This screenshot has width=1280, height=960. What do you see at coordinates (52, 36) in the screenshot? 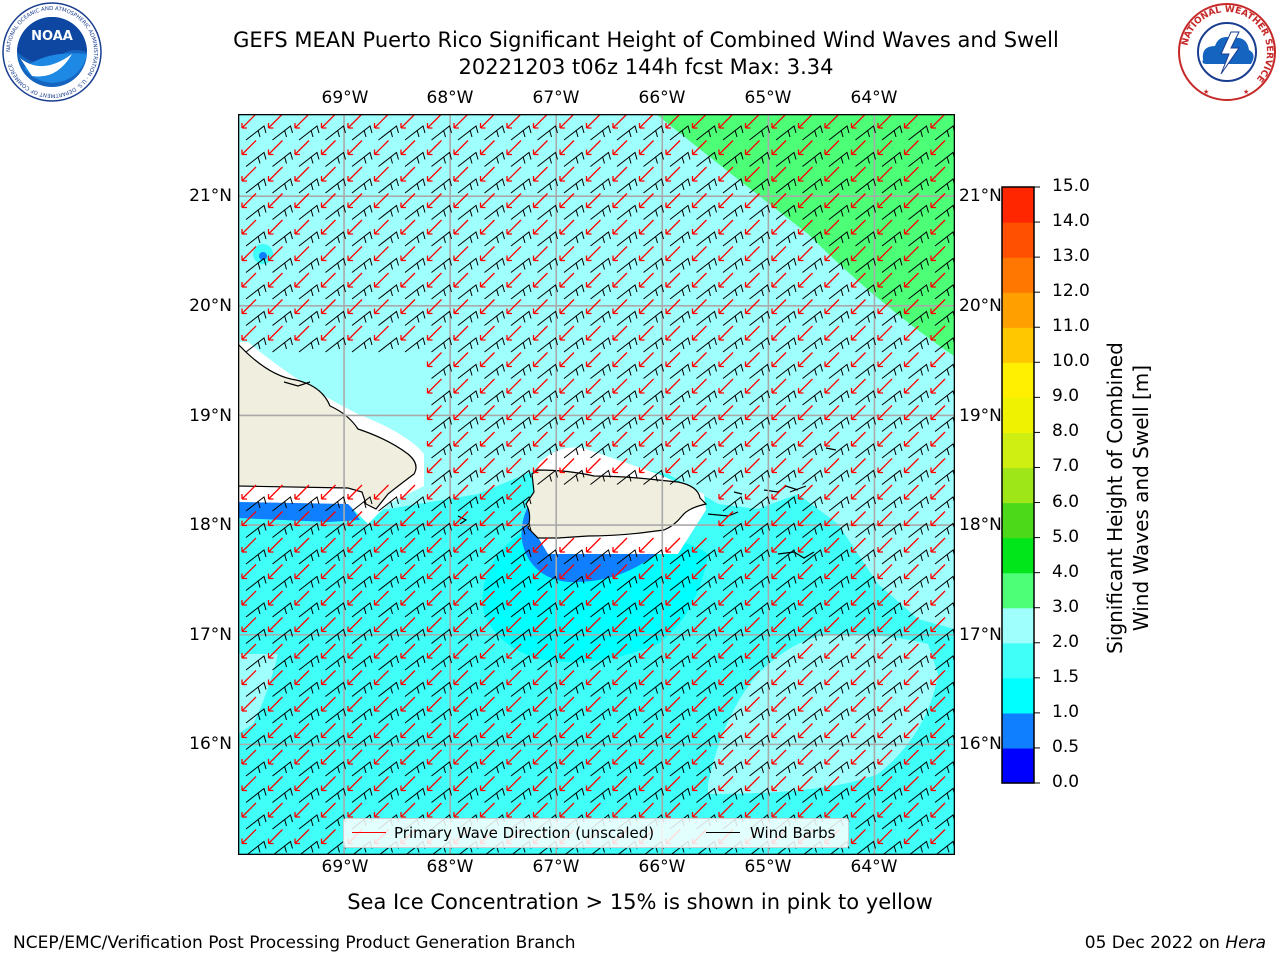
I see `svg-text: NOAA` at bounding box center [52, 36].